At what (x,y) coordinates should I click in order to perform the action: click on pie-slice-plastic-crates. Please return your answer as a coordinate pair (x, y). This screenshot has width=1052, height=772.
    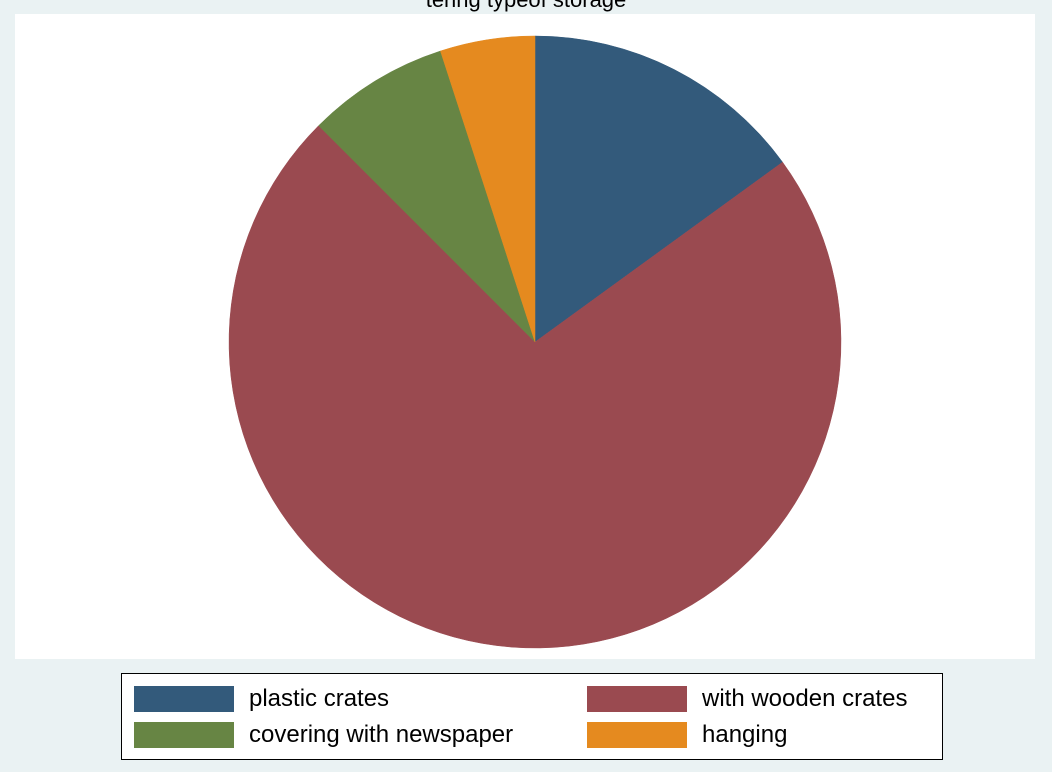
    Looking at the image, I should click on (658, 189).